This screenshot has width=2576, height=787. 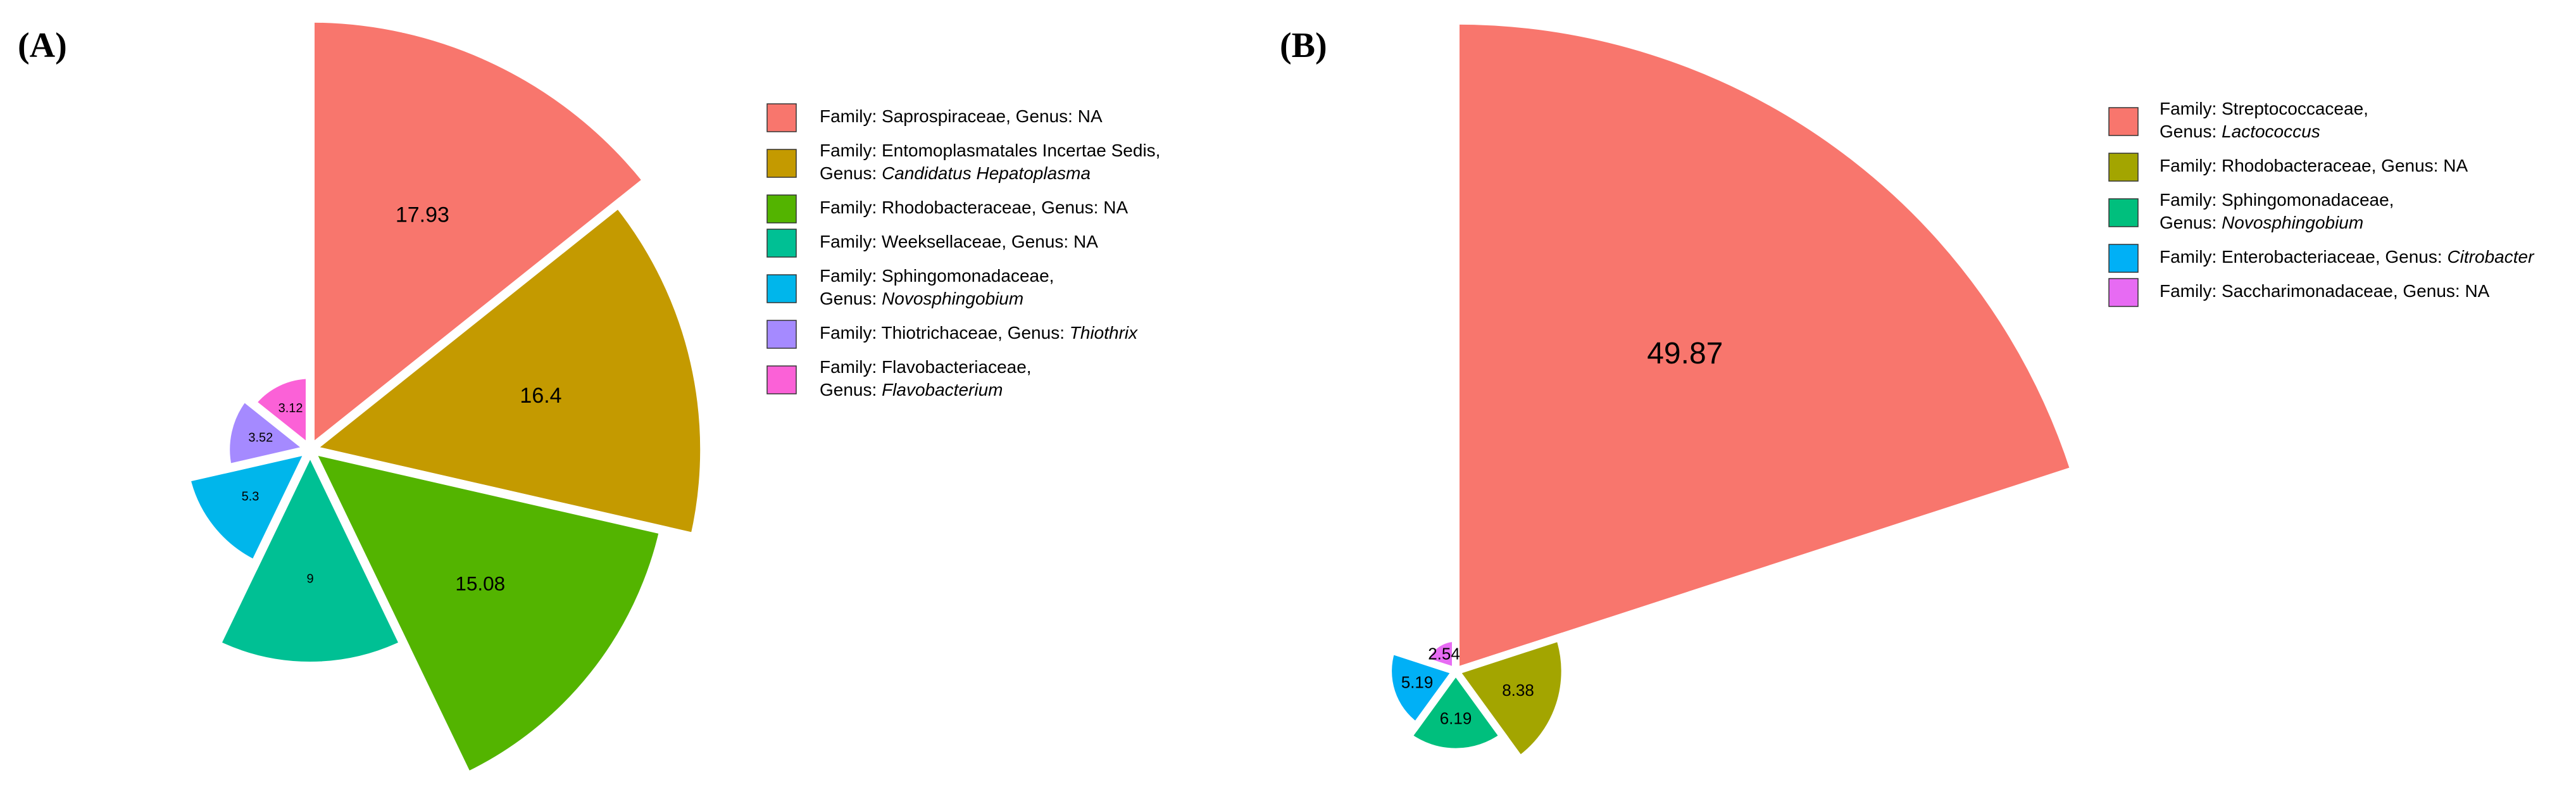 I want to click on panel-label-a: (A), so click(x=42, y=45).